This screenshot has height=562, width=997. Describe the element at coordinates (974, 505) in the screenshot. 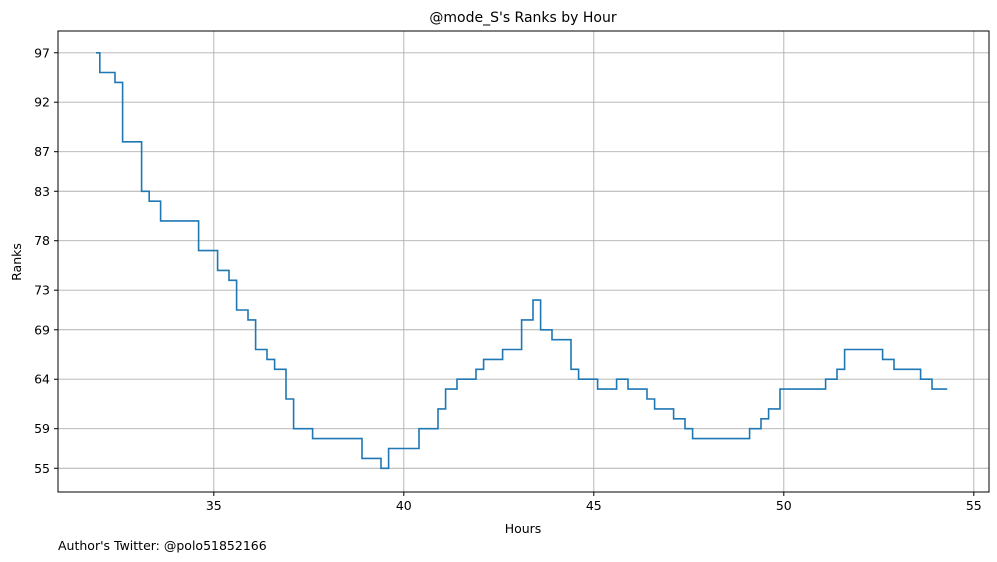

I see `x-tick-label: 55` at that location.